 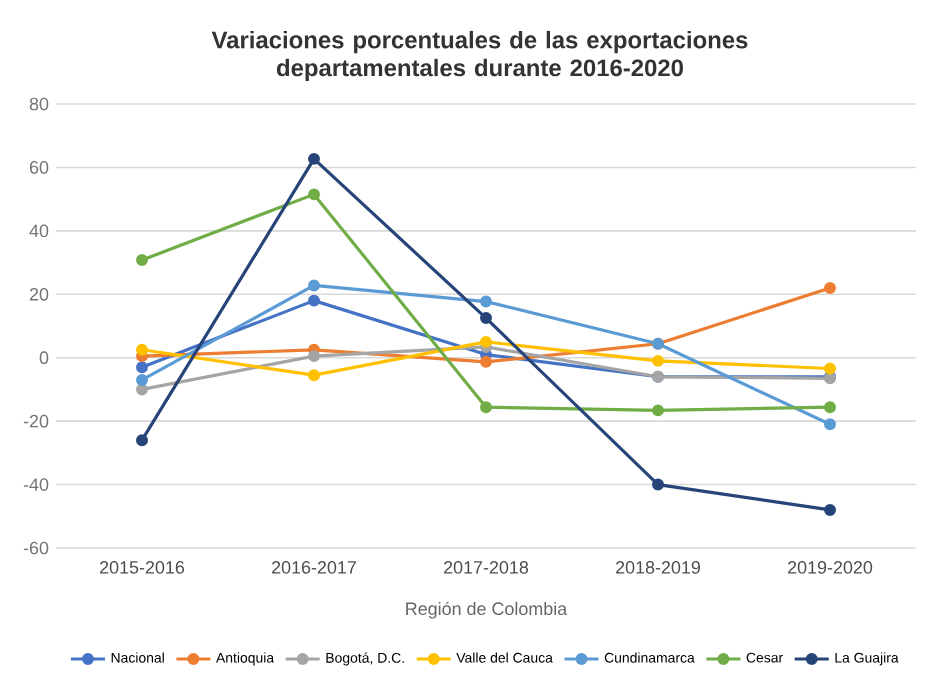 I want to click on y-tick-label: 60, so click(x=39, y=167).